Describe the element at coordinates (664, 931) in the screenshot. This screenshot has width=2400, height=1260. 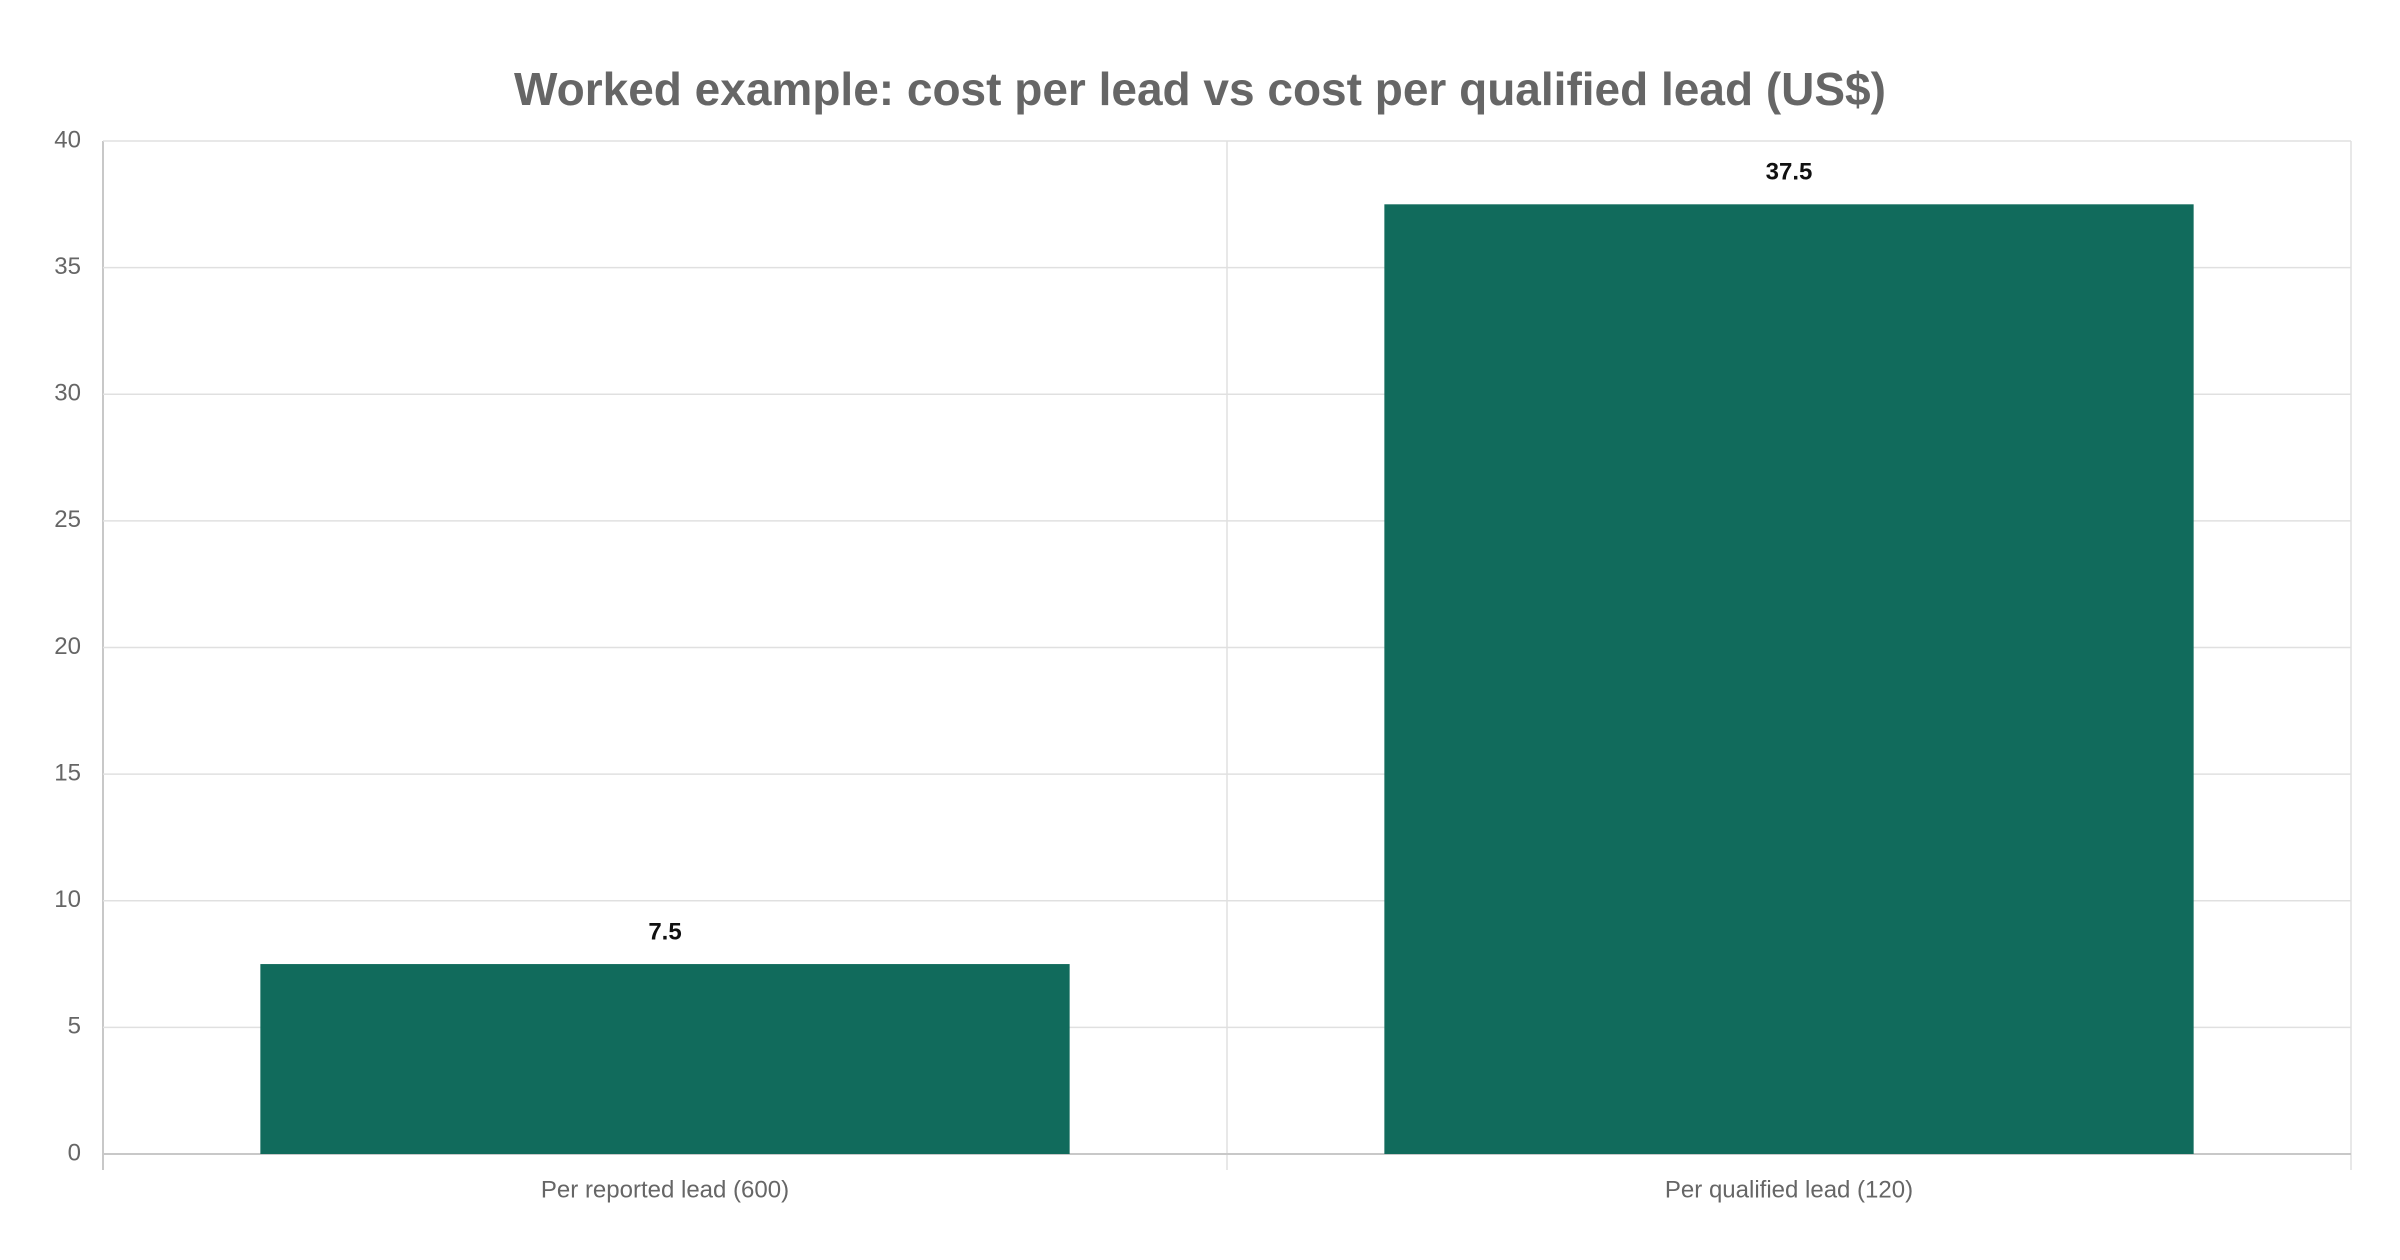
I see `value-label: 7.5` at that location.